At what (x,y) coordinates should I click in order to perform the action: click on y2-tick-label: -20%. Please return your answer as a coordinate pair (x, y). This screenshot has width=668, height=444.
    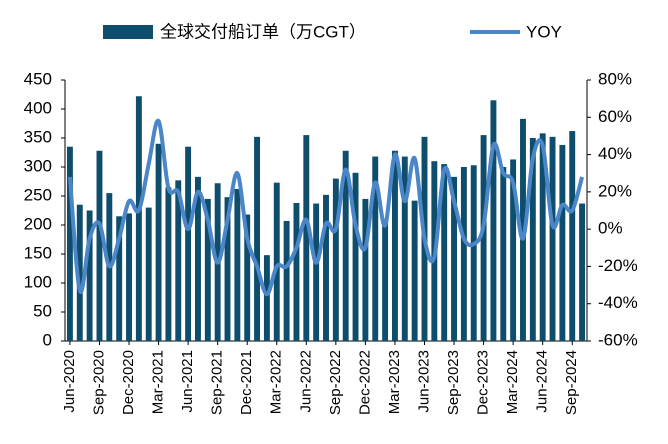
    Looking at the image, I should click on (618, 265).